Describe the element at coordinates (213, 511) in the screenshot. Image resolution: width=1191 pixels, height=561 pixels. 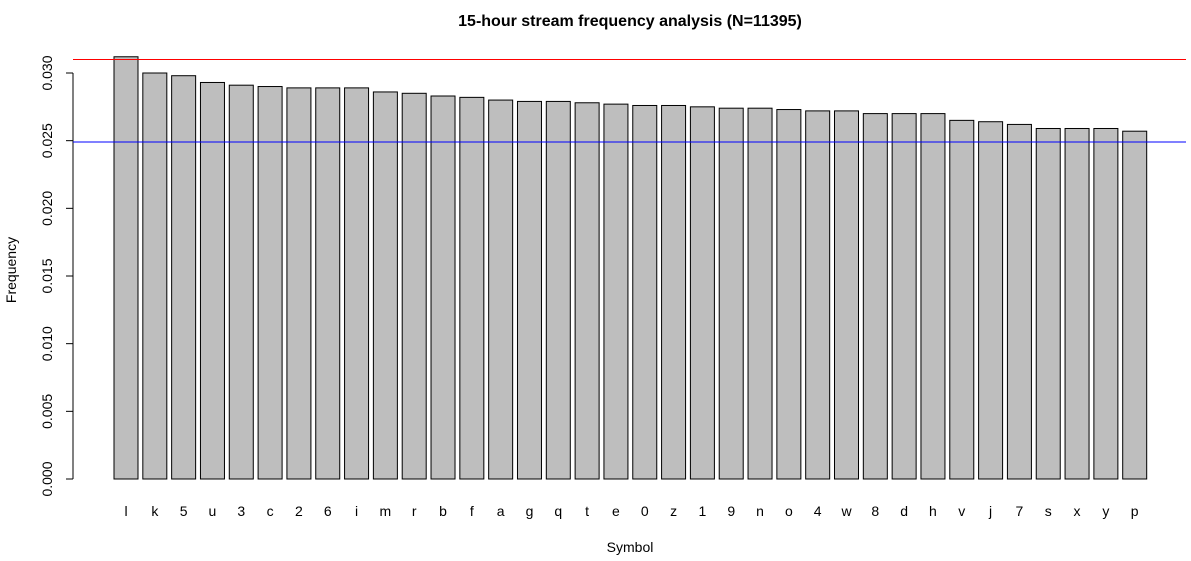
I see `x-tick-label: u` at that location.